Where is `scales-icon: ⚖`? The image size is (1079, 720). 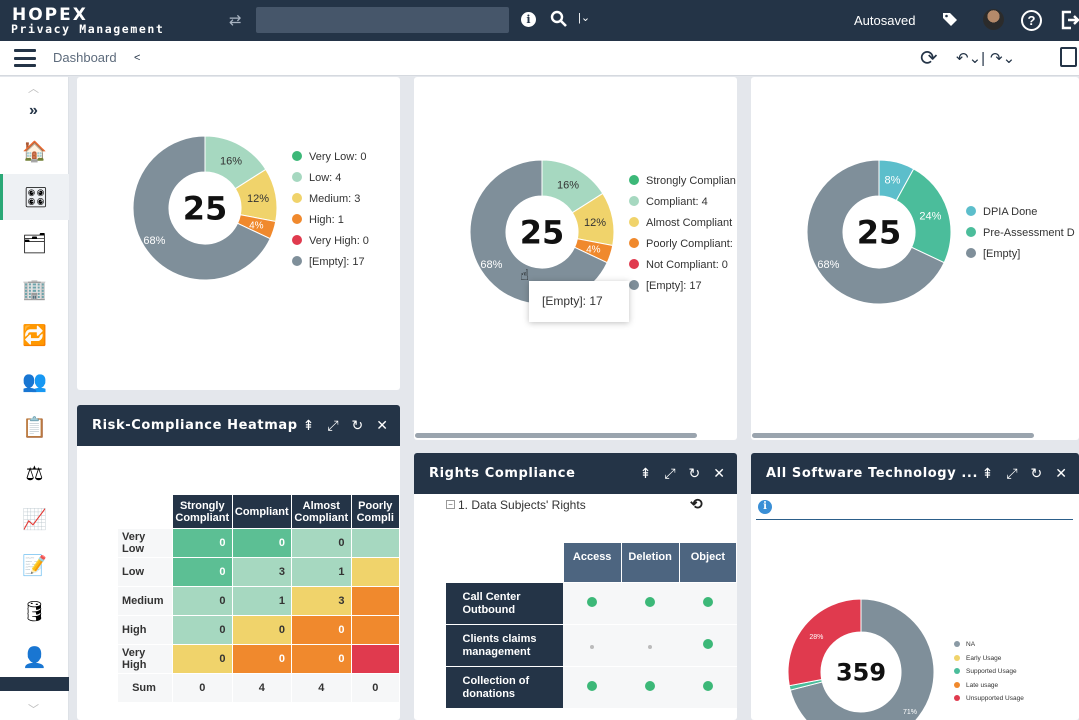 scales-icon: ⚖ is located at coordinates (34, 473).